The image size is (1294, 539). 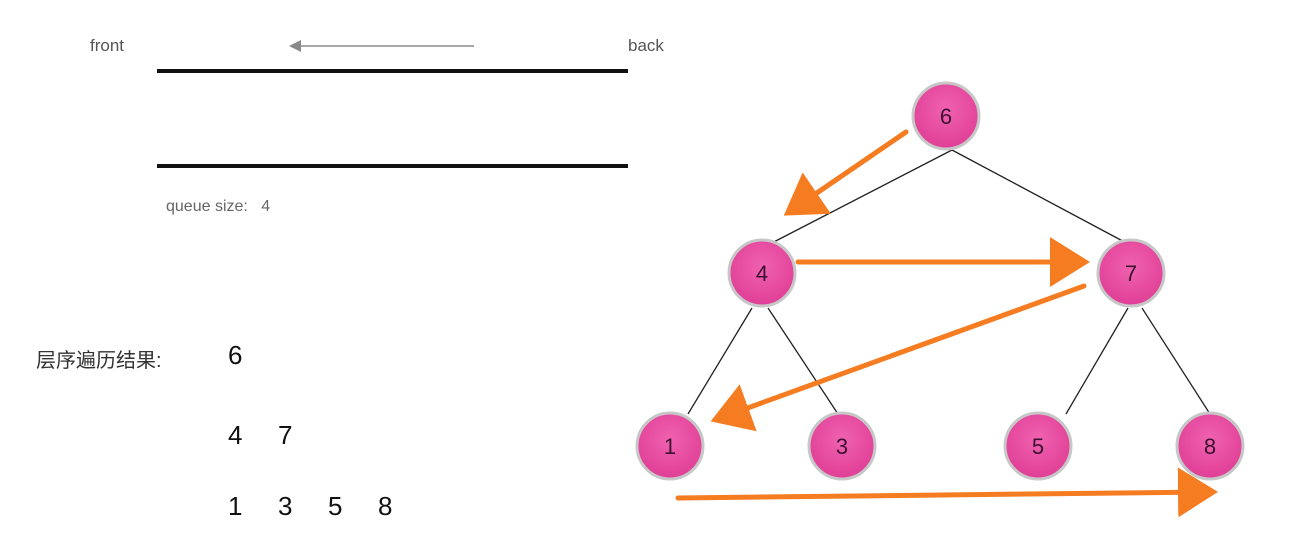 I want to click on node-label: 7, so click(x=1131, y=273).